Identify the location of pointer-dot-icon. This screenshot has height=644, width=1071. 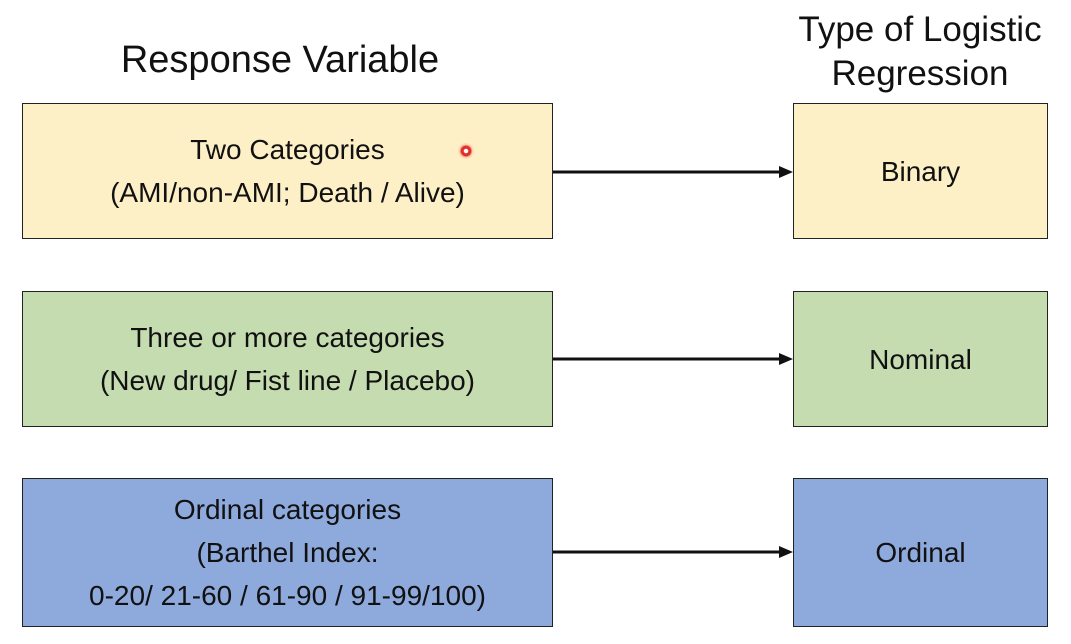
(466, 151).